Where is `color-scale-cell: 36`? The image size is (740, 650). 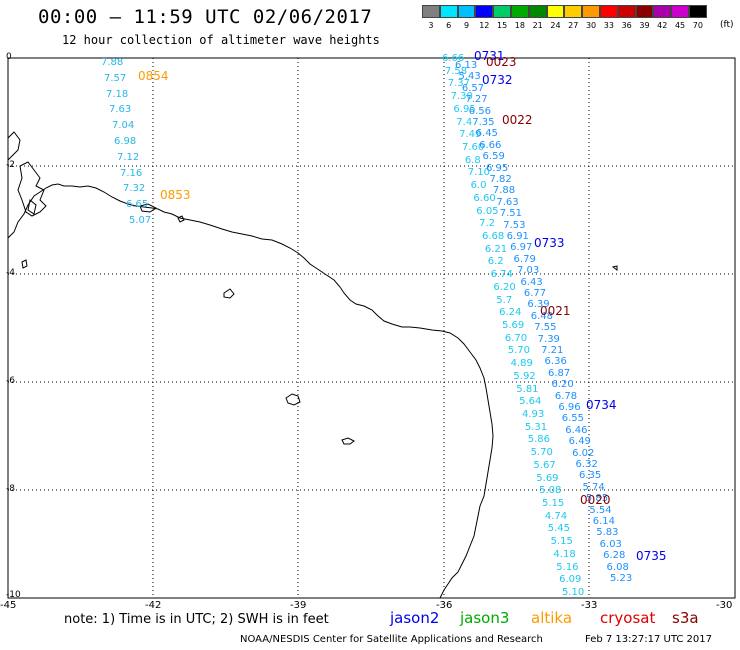 color-scale-cell: 36 is located at coordinates (626, 17).